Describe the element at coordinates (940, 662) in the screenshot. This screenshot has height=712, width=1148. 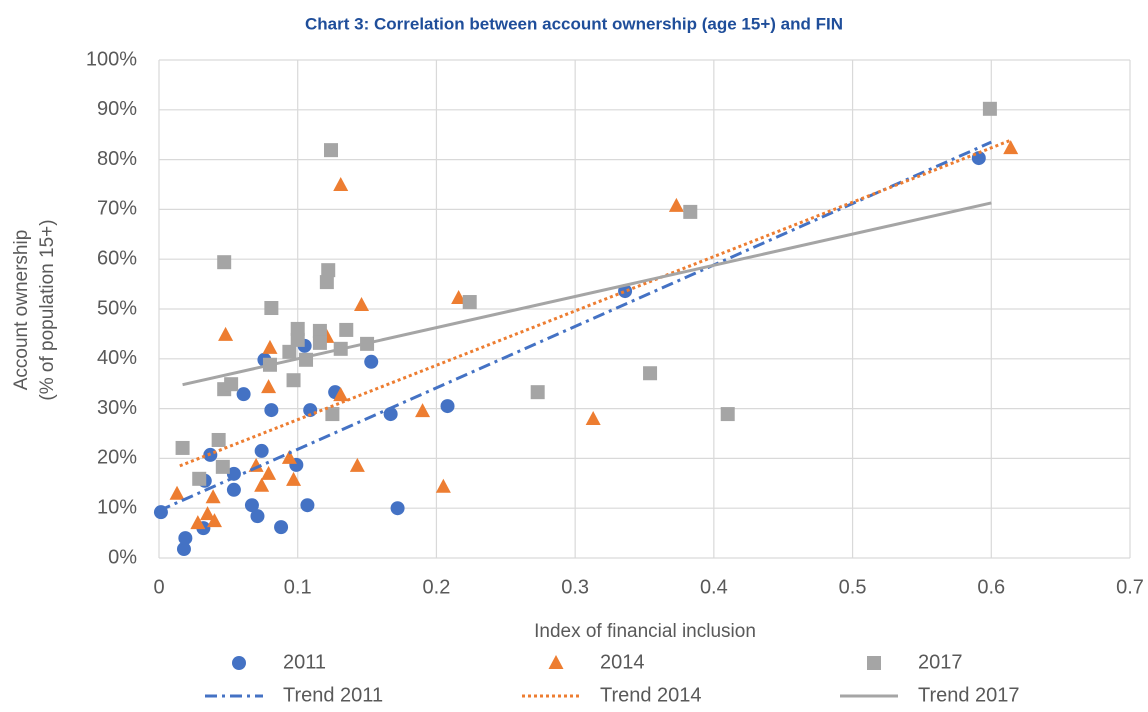
I see `legend-label: 2017` at that location.